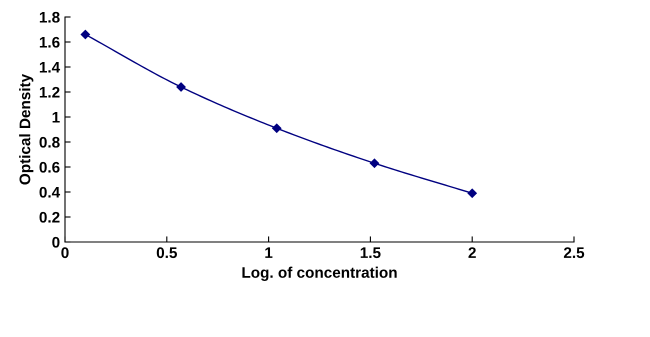 The width and height of the screenshot is (650, 337). What do you see at coordinates (26, 129) in the screenshot?
I see `y-axis-title: Optical Density` at bounding box center [26, 129].